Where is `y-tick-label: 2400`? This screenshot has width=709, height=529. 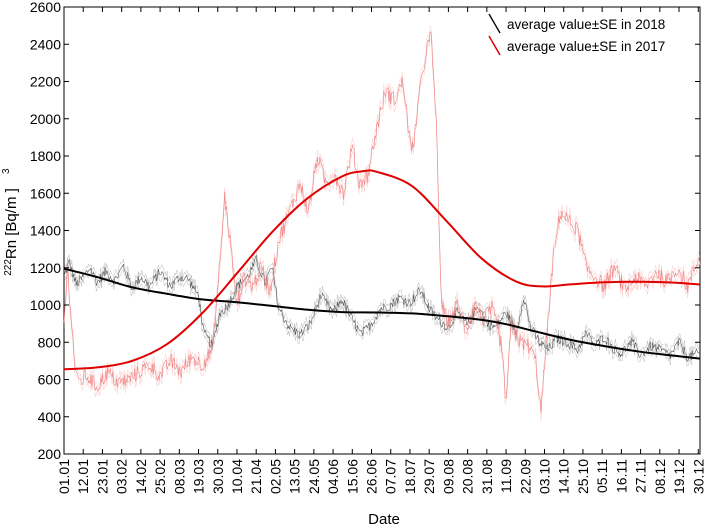 y-tick-label: 2400 is located at coordinates (45, 44).